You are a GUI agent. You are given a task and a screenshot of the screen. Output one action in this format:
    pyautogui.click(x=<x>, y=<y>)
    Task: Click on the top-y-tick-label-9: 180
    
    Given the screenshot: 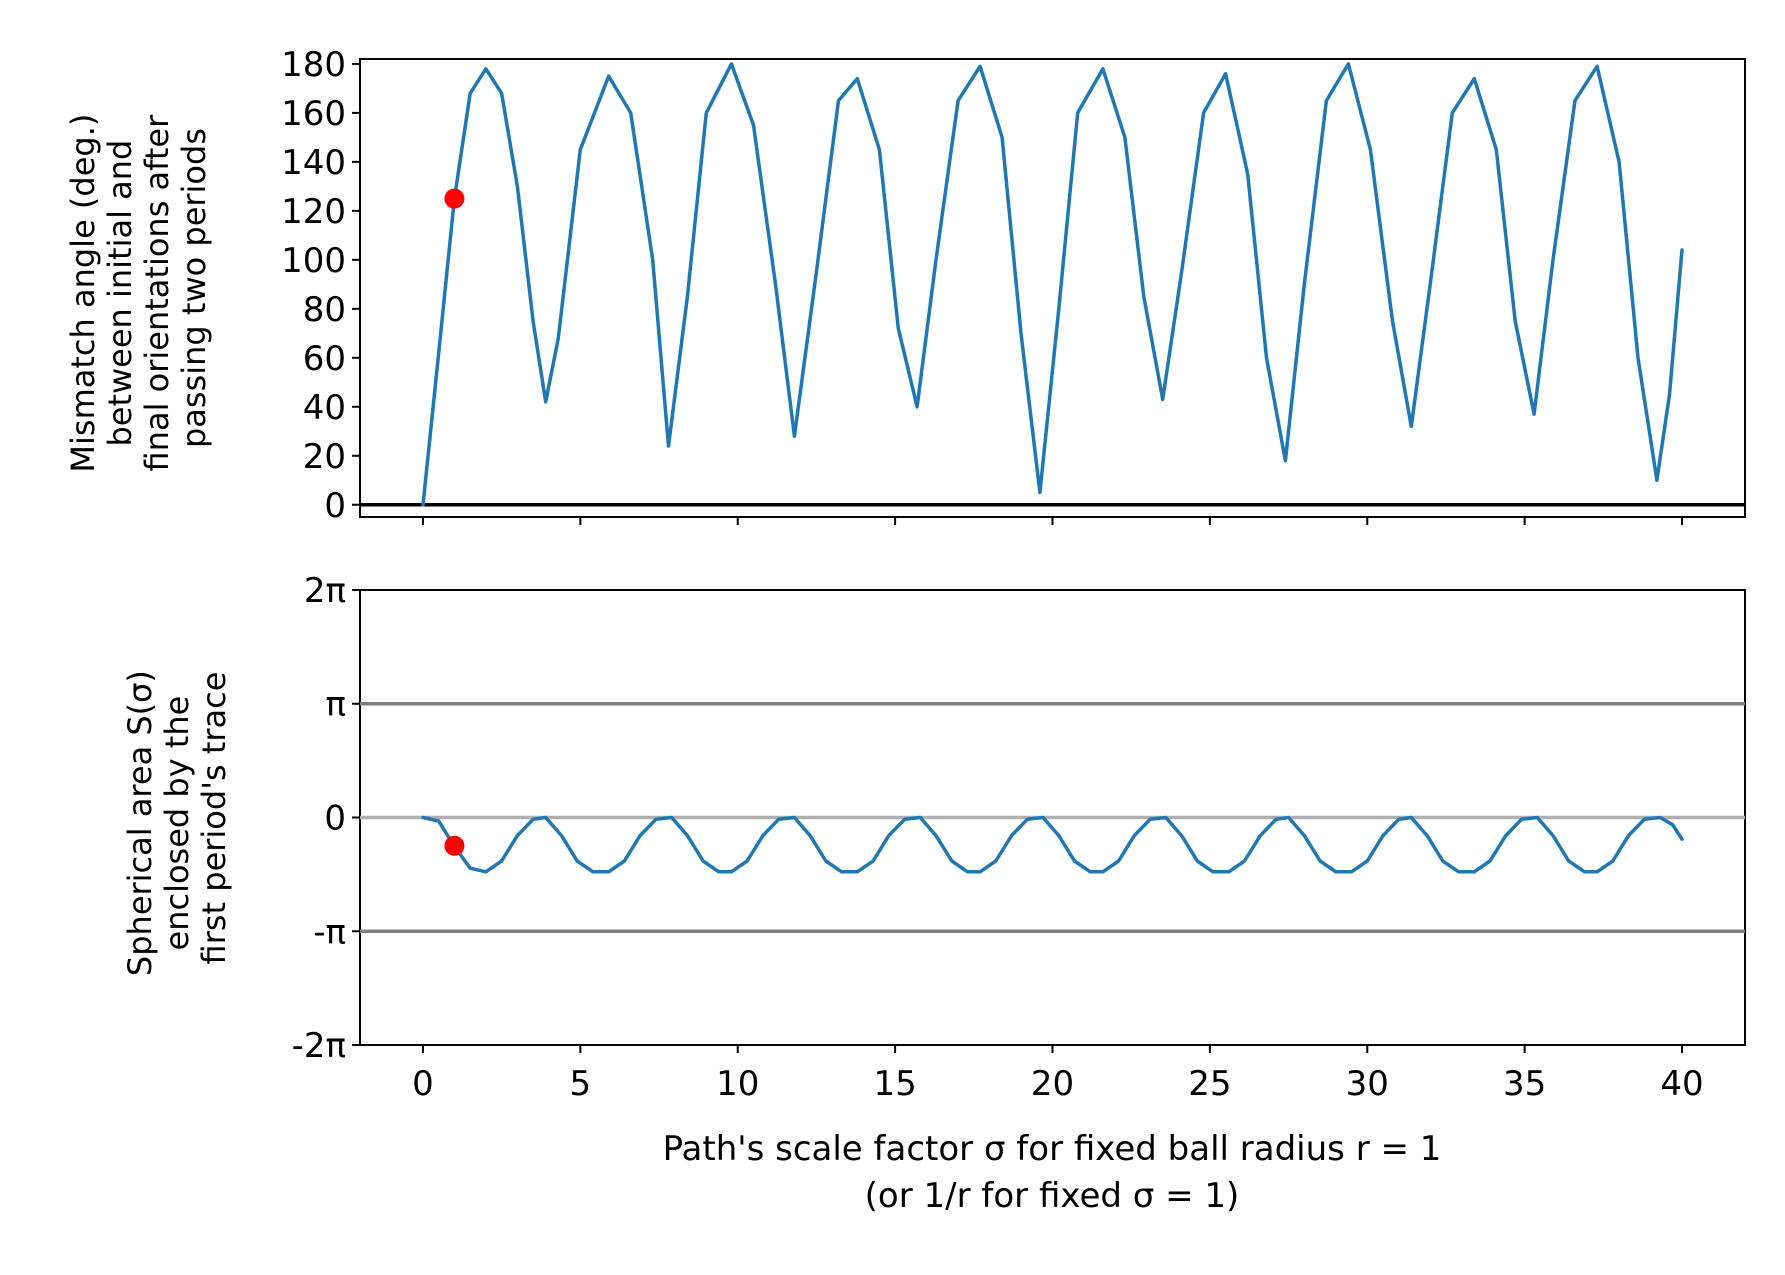 What is the action you would take?
    pyautogui.click(x=313, y=65)
    